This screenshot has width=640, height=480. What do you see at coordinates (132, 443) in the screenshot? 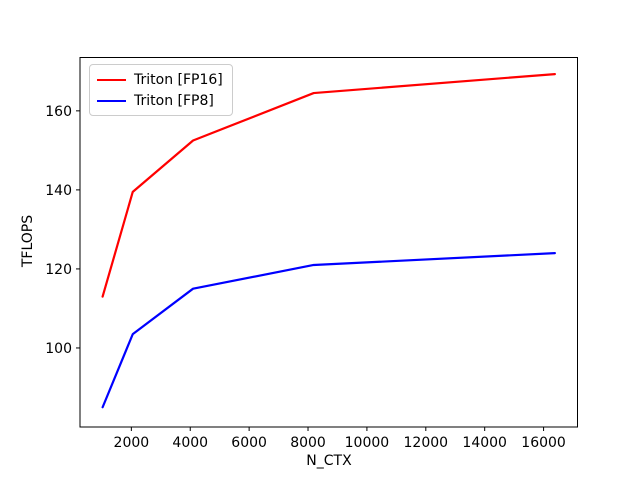
I see `x-tick-label: 2000` at bounding box center [132, 443].